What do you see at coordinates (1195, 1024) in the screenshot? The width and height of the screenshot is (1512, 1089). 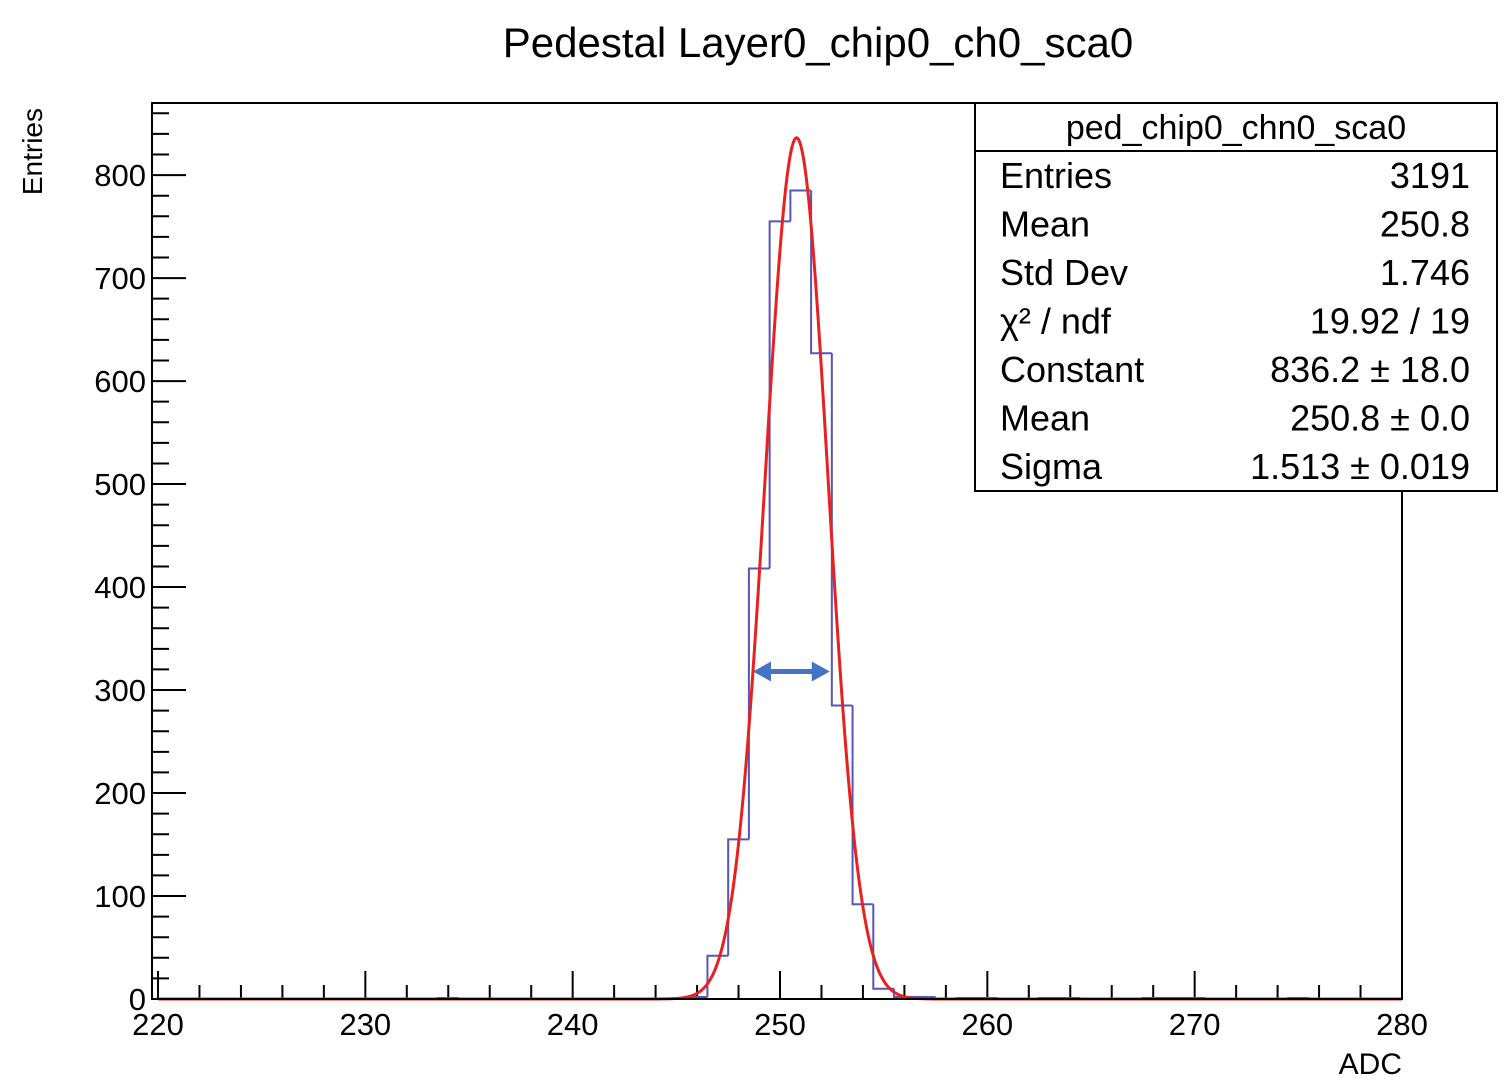 I see `x-tick-label: 270` at bounding box center [1195, 1024].